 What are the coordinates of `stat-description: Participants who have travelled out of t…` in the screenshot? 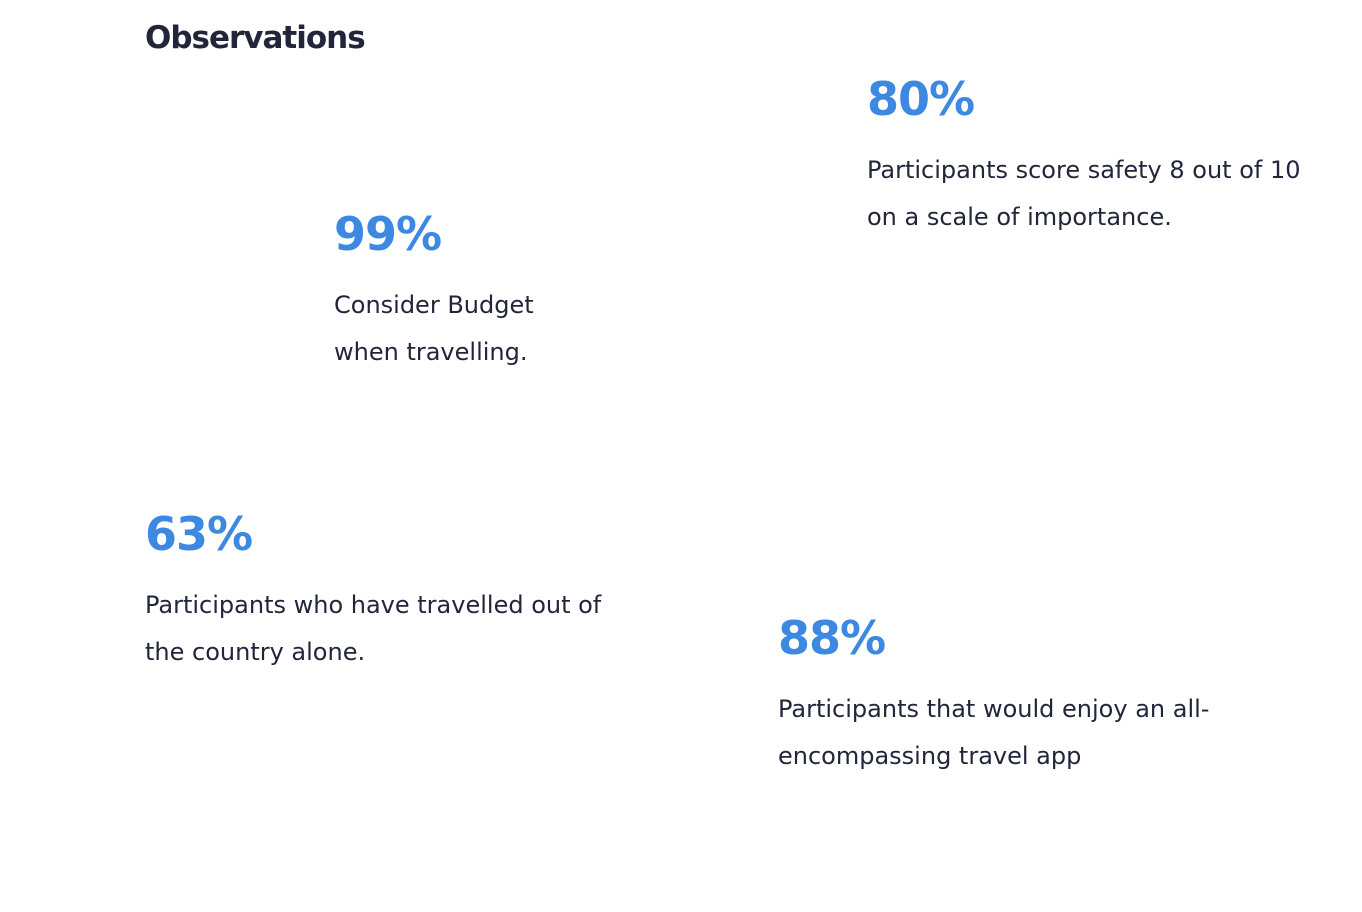 It's located at (373, 628).